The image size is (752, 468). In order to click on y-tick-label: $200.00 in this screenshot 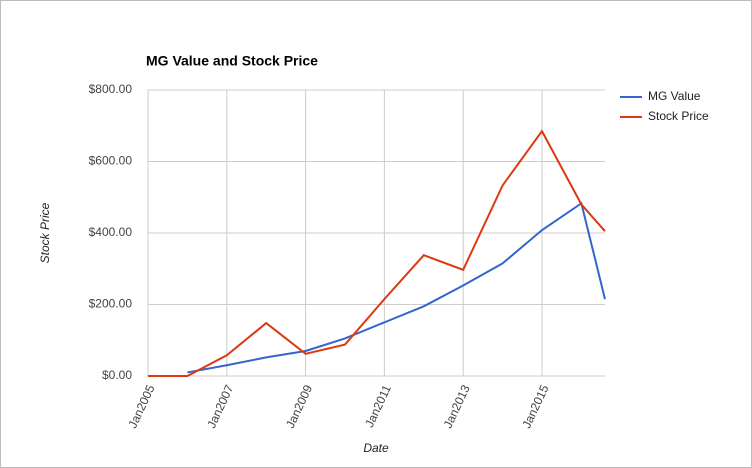, I will do `click(111, 304)`.